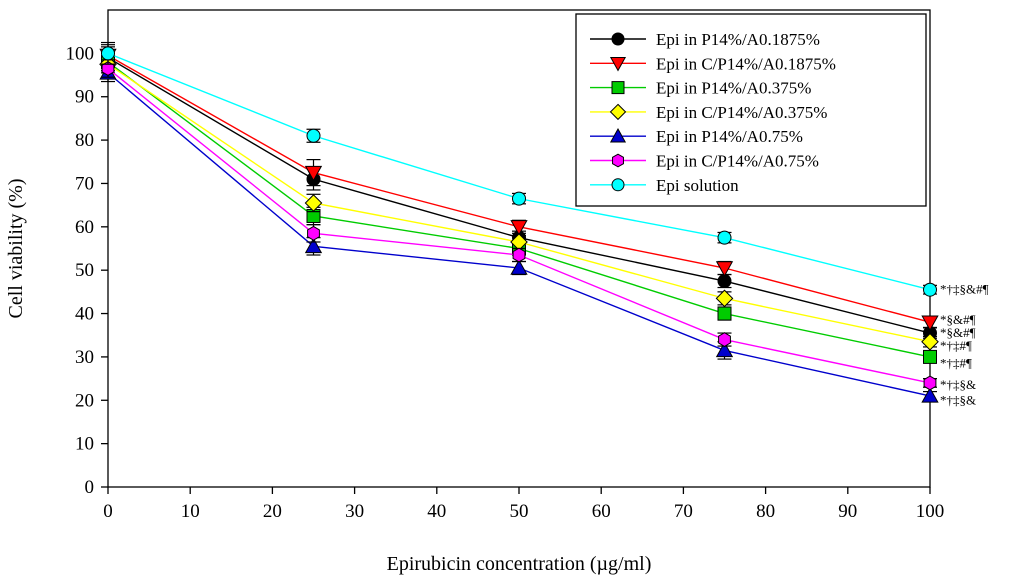 This screenshot has height=584, width=1024. I want to click on legend-label: Epi in C/P14%/A0.1875%, so click(746, 63).